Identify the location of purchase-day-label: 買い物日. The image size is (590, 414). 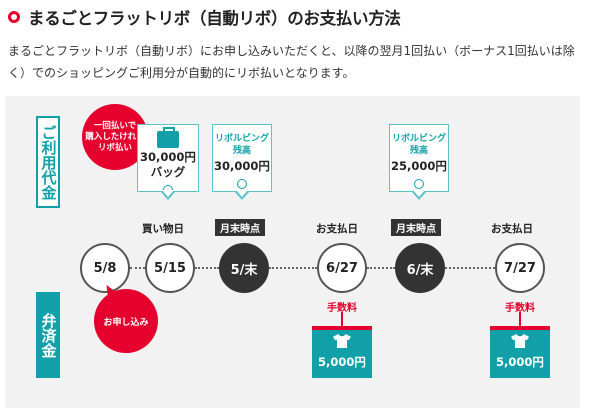
(163, 229).